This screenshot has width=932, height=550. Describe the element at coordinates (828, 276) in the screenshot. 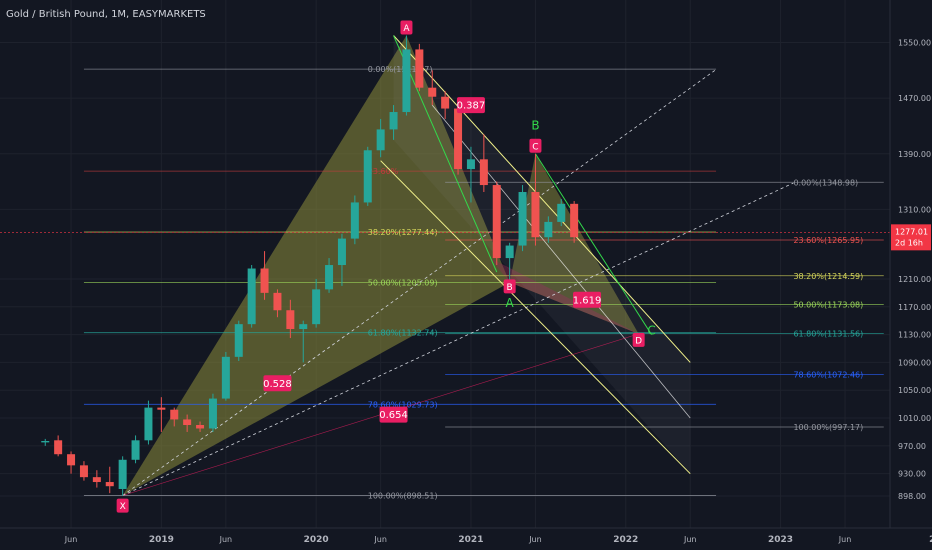

I see `fib-right-label: 38.20%(1214.59)` at that location.